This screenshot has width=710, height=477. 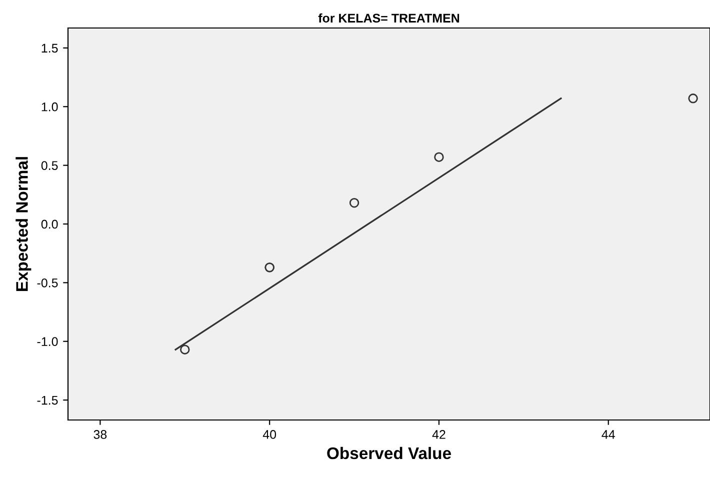 What do you see at coordinates (47, 400) in the screenshot?
I see `y-tick-label: -1.5` at bounding box center [47, 400].